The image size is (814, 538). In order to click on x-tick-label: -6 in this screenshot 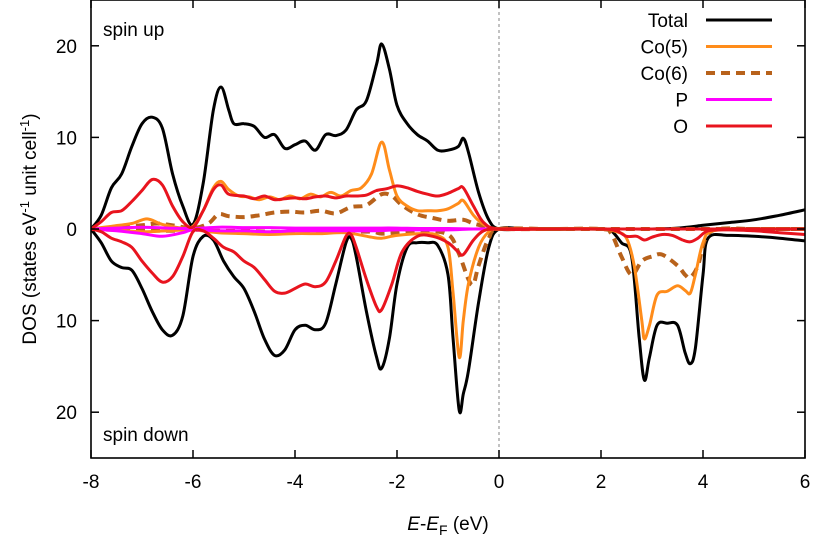, I will do `click(193, 482)`.